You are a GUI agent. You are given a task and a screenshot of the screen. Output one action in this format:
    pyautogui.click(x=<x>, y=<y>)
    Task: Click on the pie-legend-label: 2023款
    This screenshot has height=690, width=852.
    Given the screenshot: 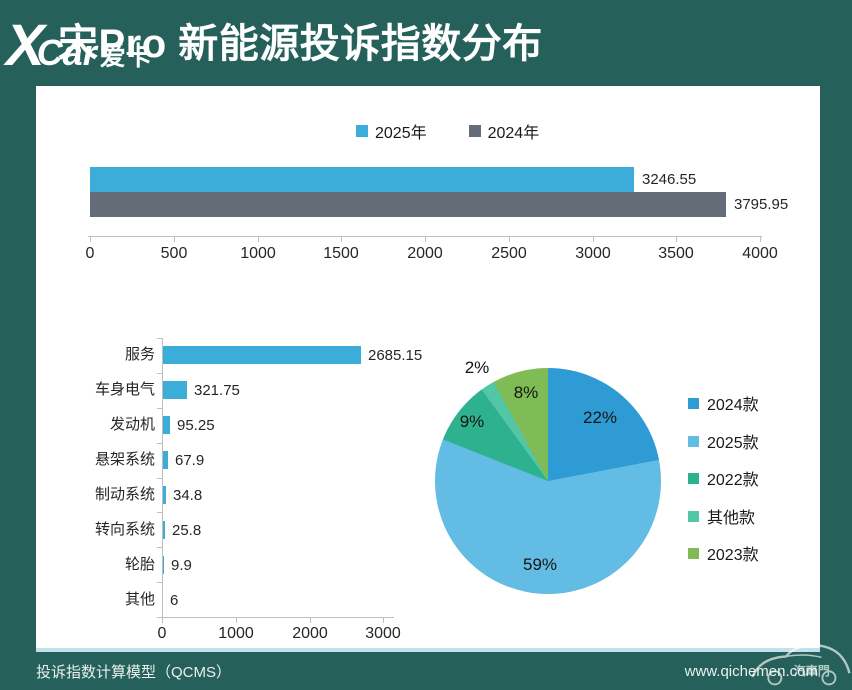 What is the action you would take?
    pyautogui.click(x=733, y=555)
    